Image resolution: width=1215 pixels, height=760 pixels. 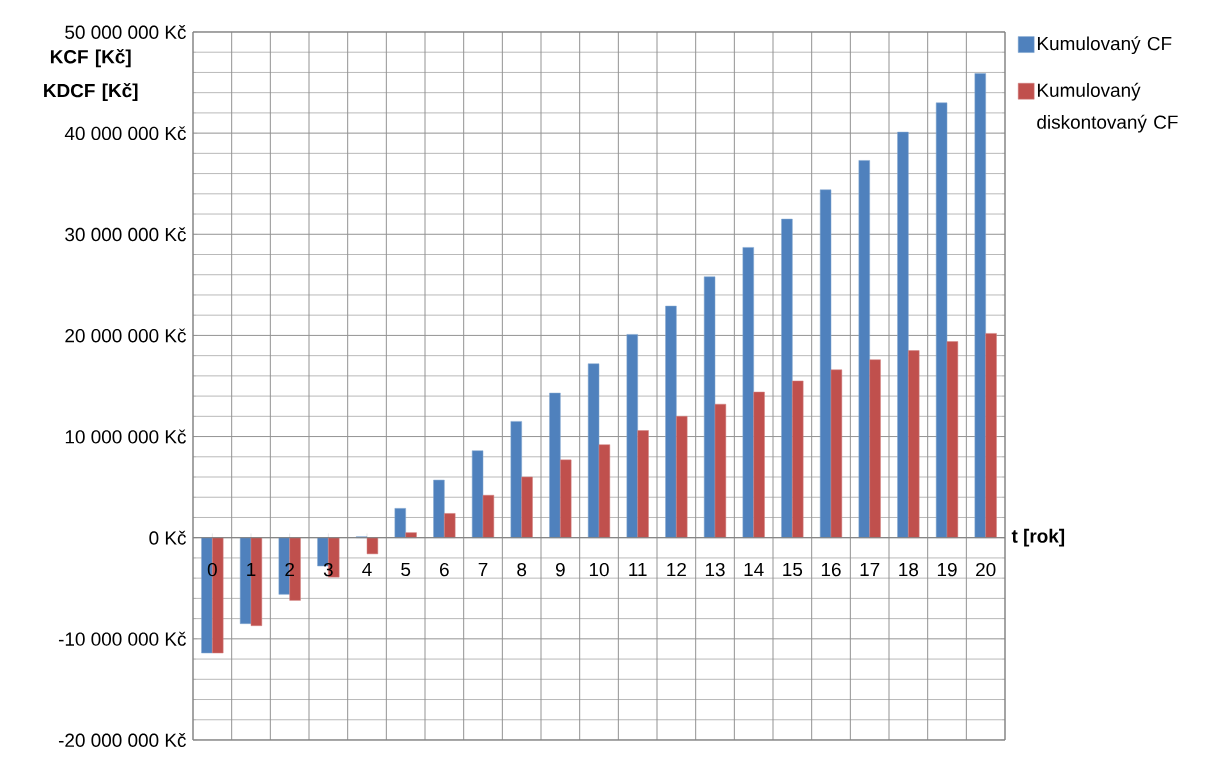 I want to click on x-tick-label: 8, so click(x=522, y=569).